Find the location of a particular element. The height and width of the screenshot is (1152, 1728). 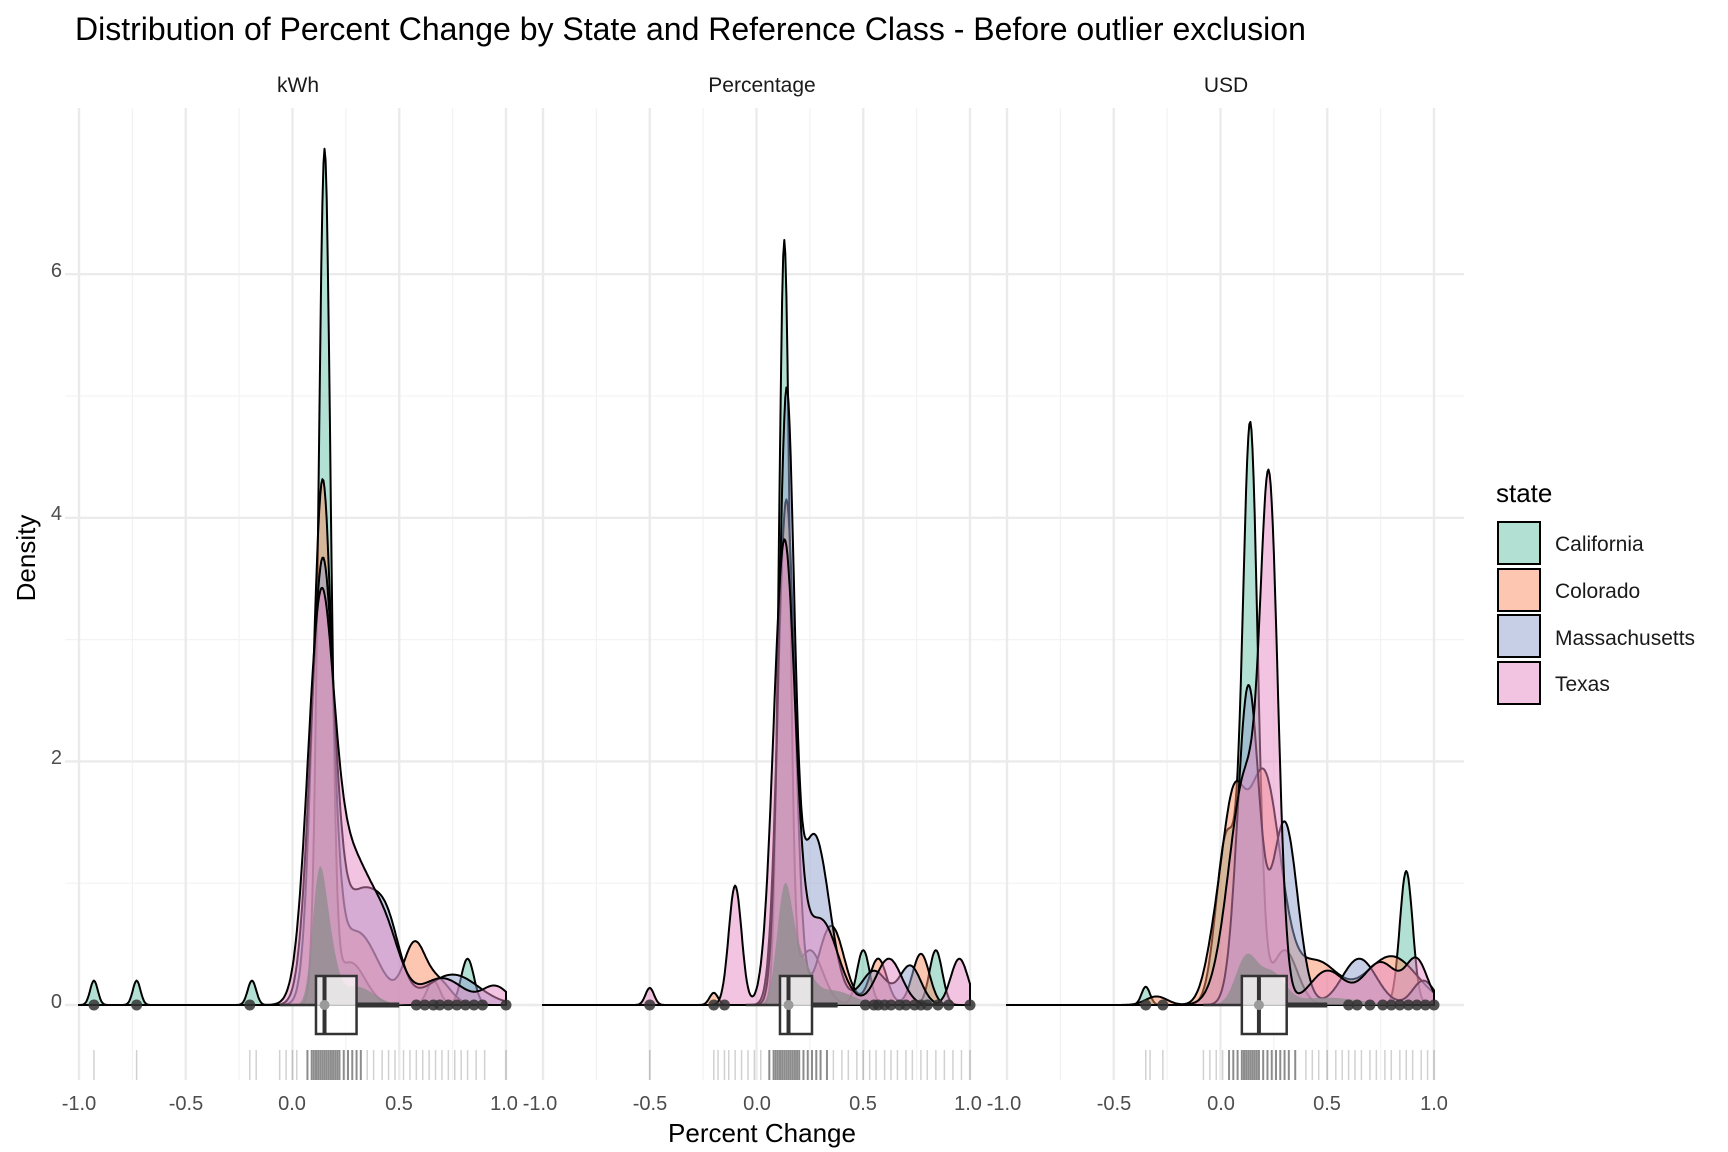

legend-label-california: California is located at coordinates (1599, 544).